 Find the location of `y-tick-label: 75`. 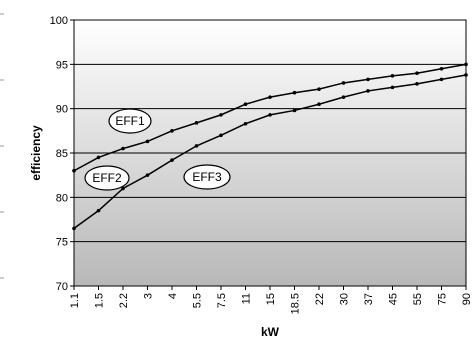

y-tick-label: 75 is located at coordinates (62, 243).